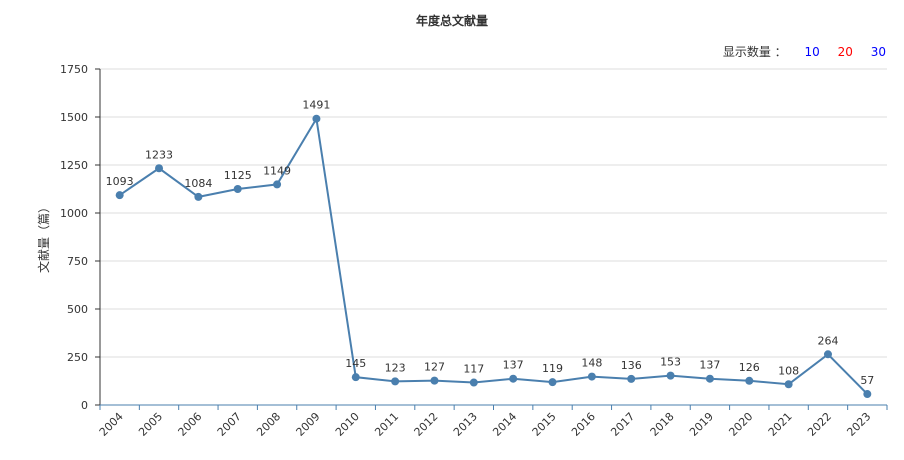 This screenshot has width=904, height=460. I want to click on display-count-option-20: 20, so click(845, 52).